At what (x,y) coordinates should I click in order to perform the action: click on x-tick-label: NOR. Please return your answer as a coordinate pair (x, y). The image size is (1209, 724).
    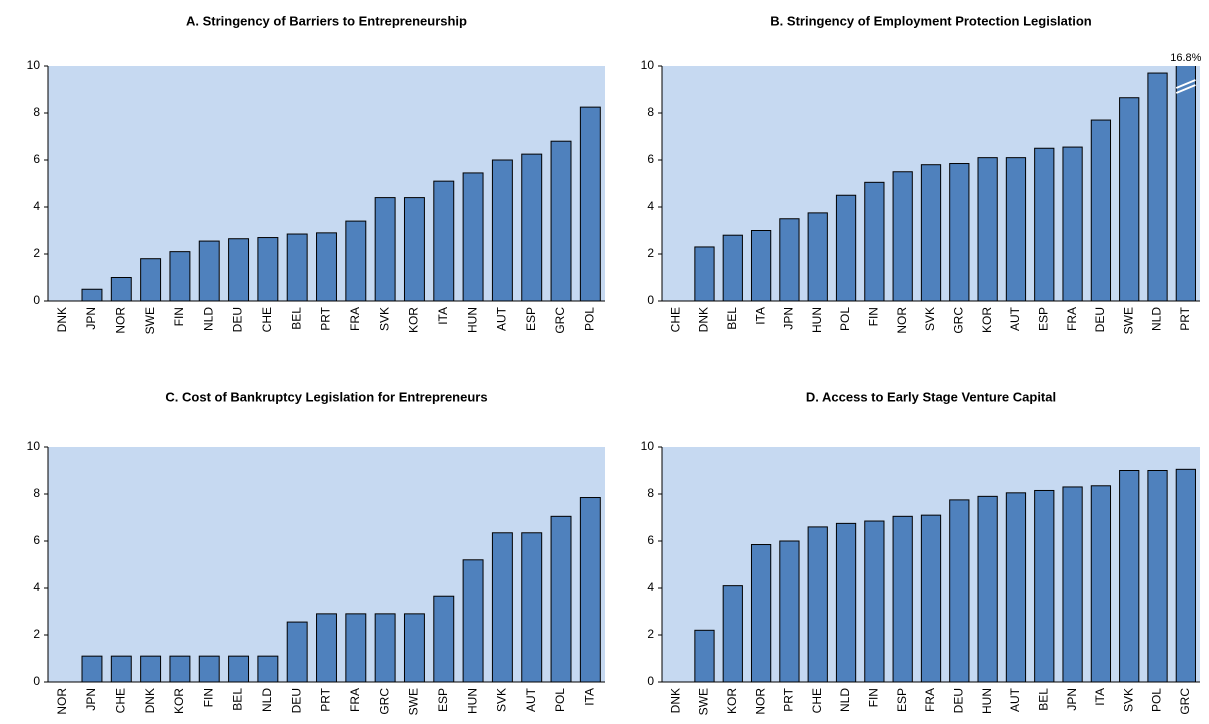
    Looking at the image, I should click on (120, 320).